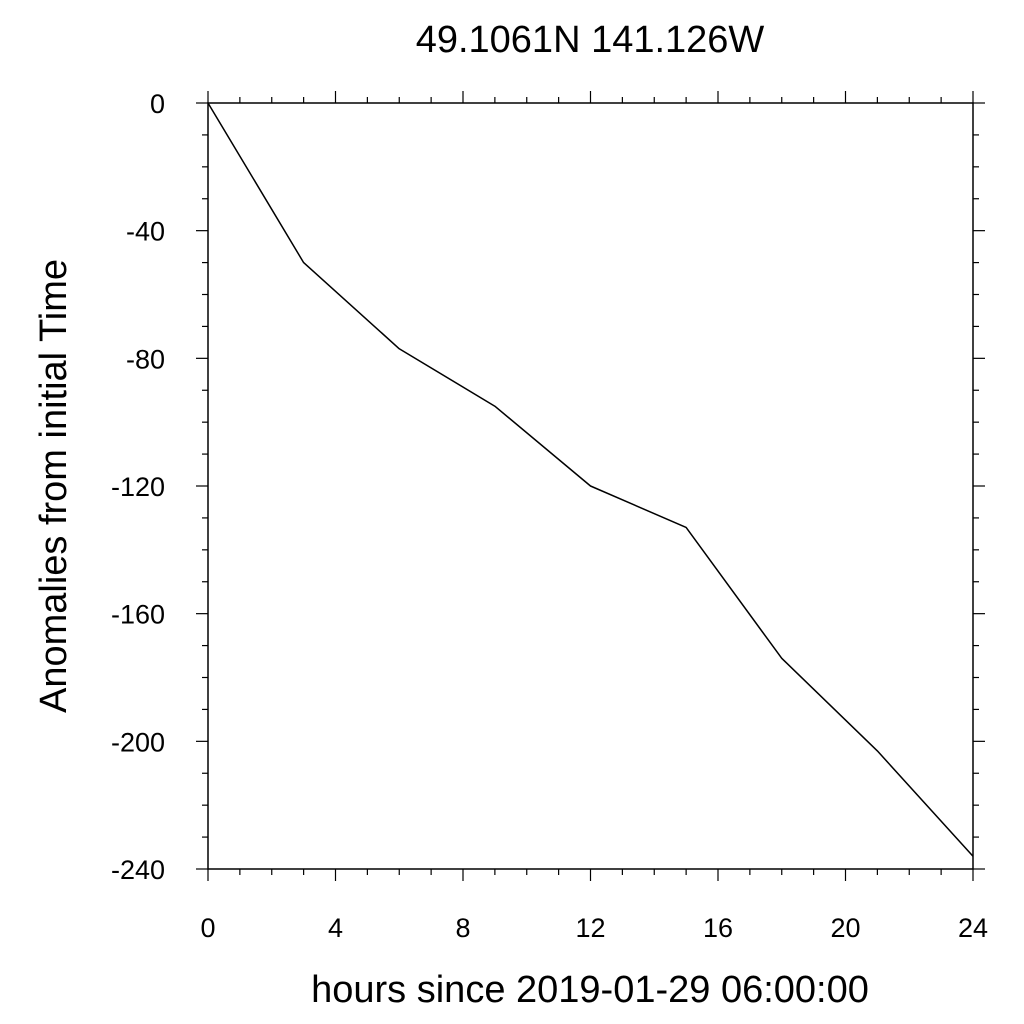  What do you see at coordinates (718, 928) in the screenshot?
I see `x-tick-label: 16` at bounding box center [718, 928].